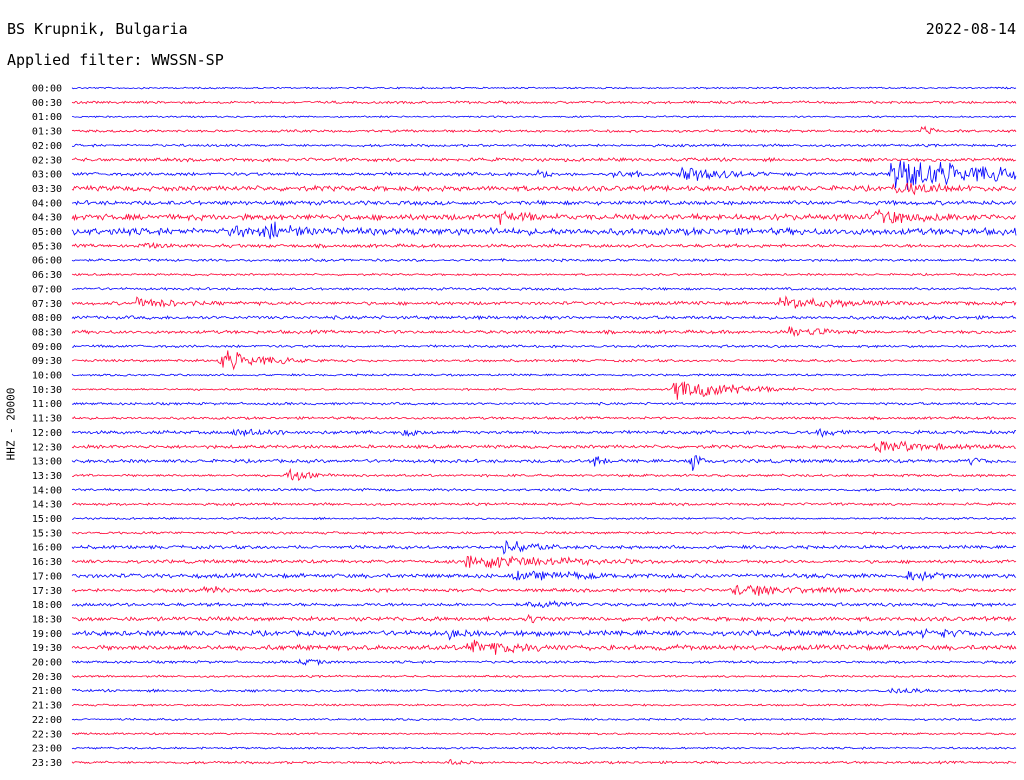 The height and width of the screenshot is (780, 1024). I want to click on row-label-2000: 20:00, so click(47, 663).